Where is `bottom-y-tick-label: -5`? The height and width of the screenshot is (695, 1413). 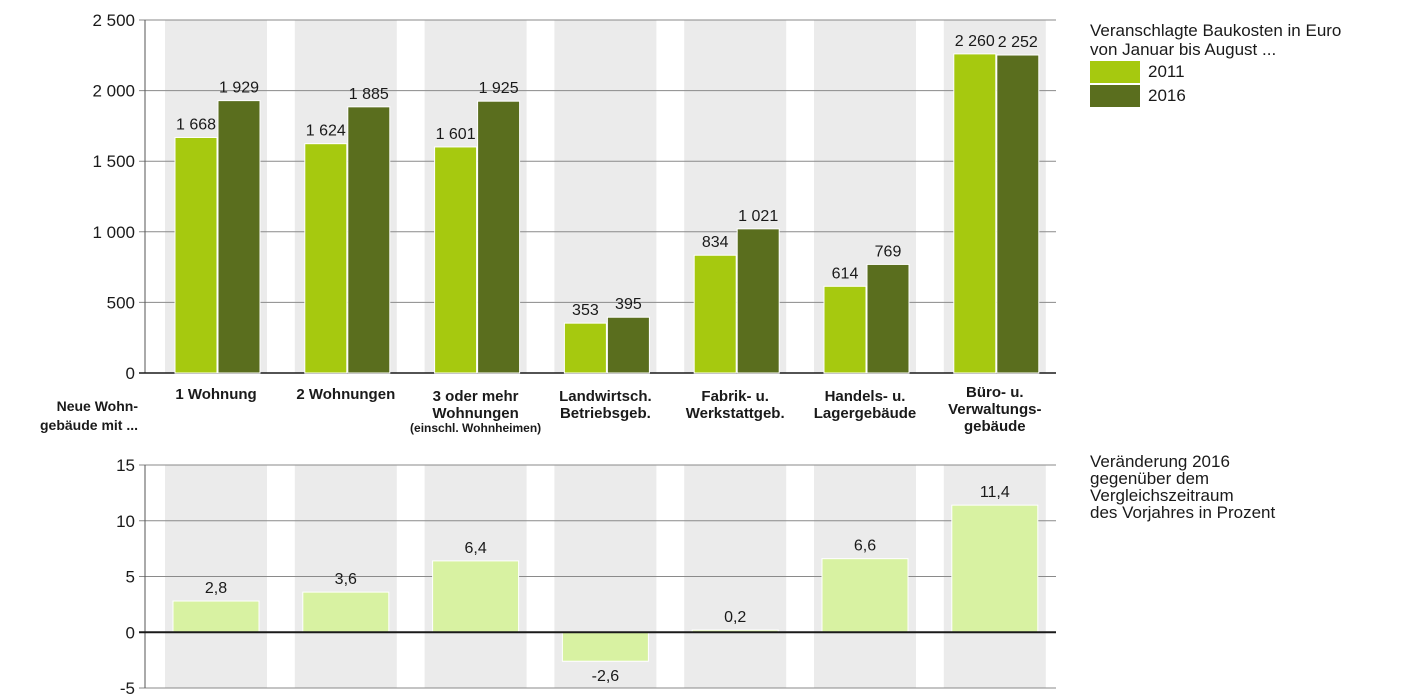
bottom-y-tick-label: -5 is located at coordinates (127, 687).